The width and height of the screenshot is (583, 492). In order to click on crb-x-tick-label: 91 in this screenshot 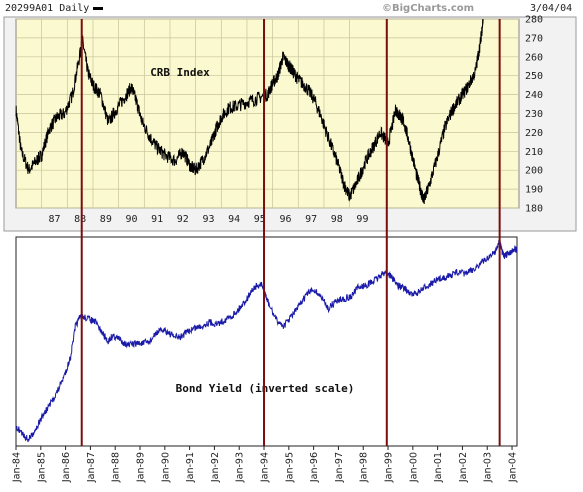, I will do `click(157, 219)`.